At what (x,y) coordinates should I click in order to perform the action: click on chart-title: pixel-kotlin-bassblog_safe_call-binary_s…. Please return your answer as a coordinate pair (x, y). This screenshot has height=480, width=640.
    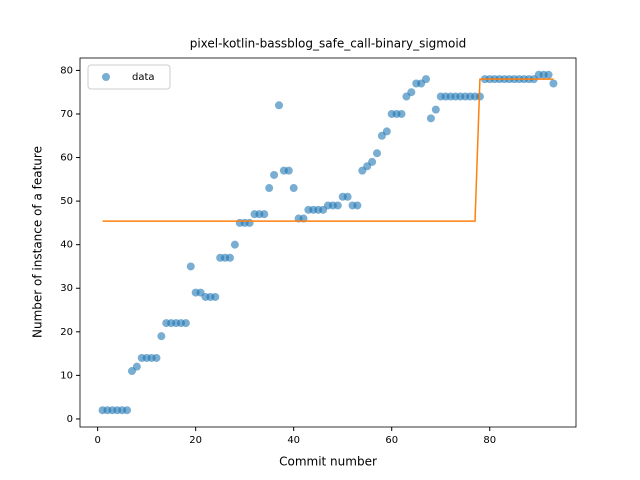
    Looking at the image, I should click on (328, 44).